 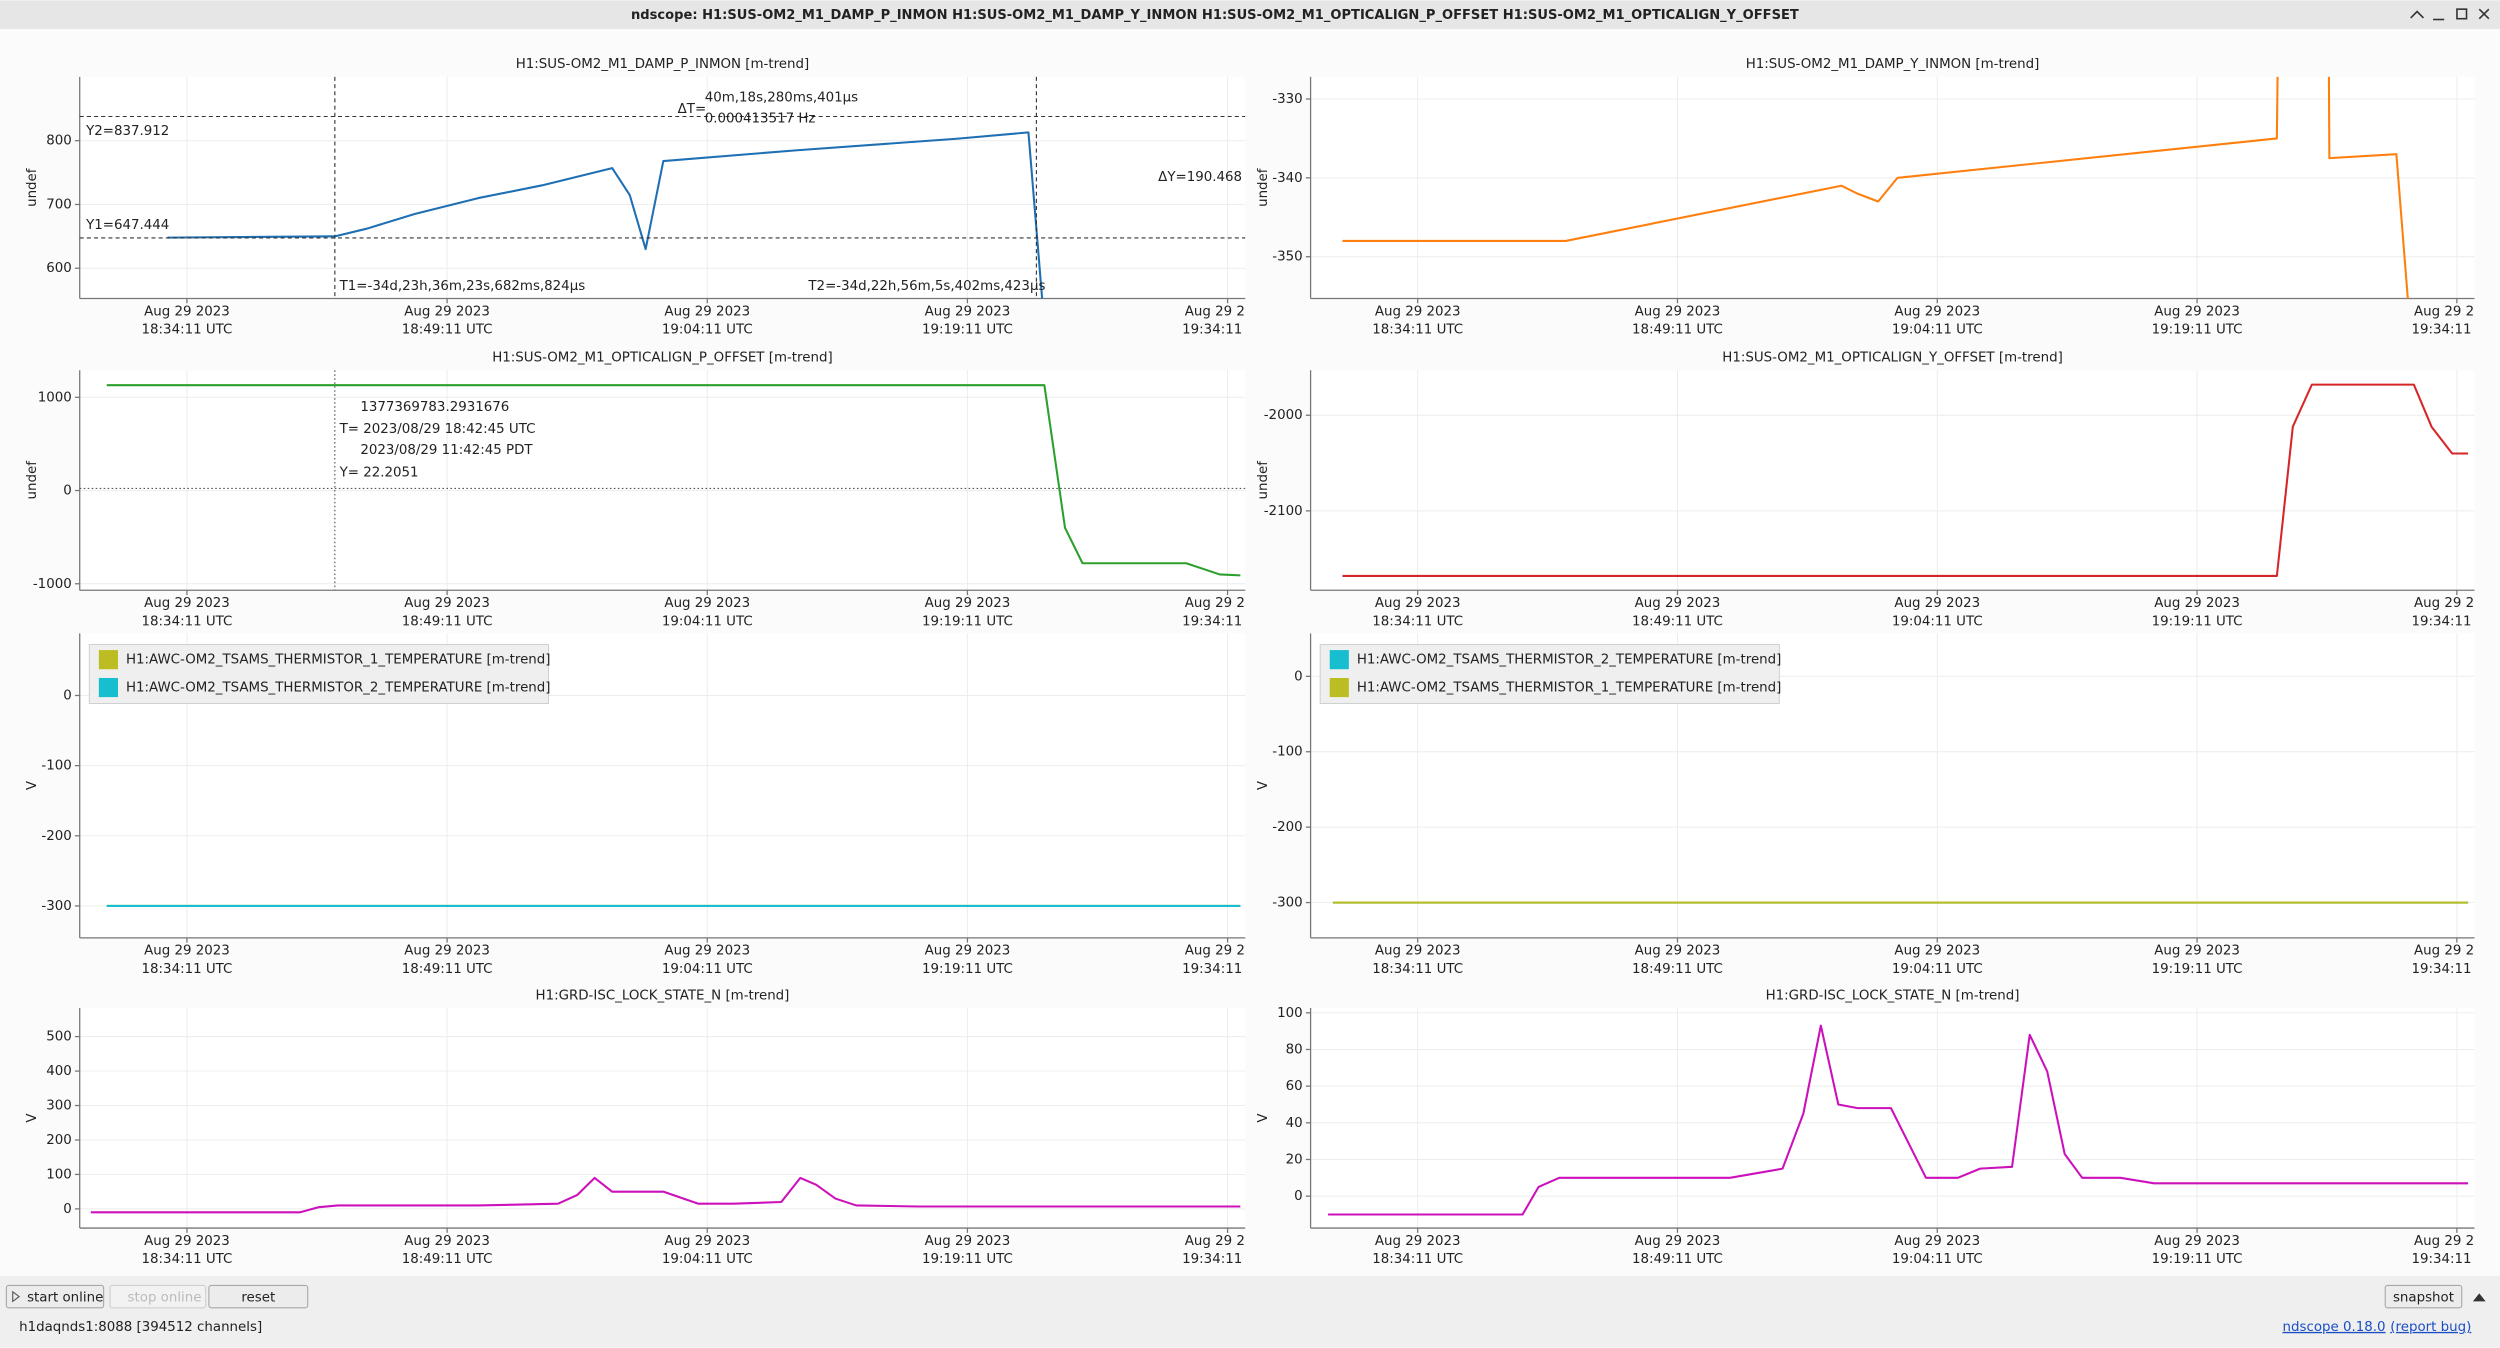 I want to click on x-tick-time: 18:34:11 UTC, so click(x=1417, y=969).